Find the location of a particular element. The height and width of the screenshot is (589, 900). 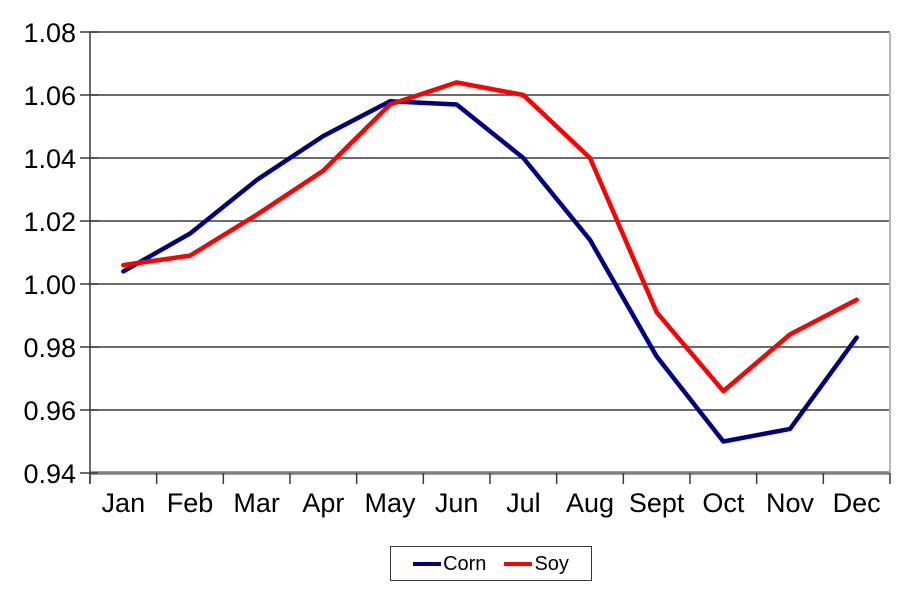

x-tick-label-jul: Jul is located at coordinates (523, 503).